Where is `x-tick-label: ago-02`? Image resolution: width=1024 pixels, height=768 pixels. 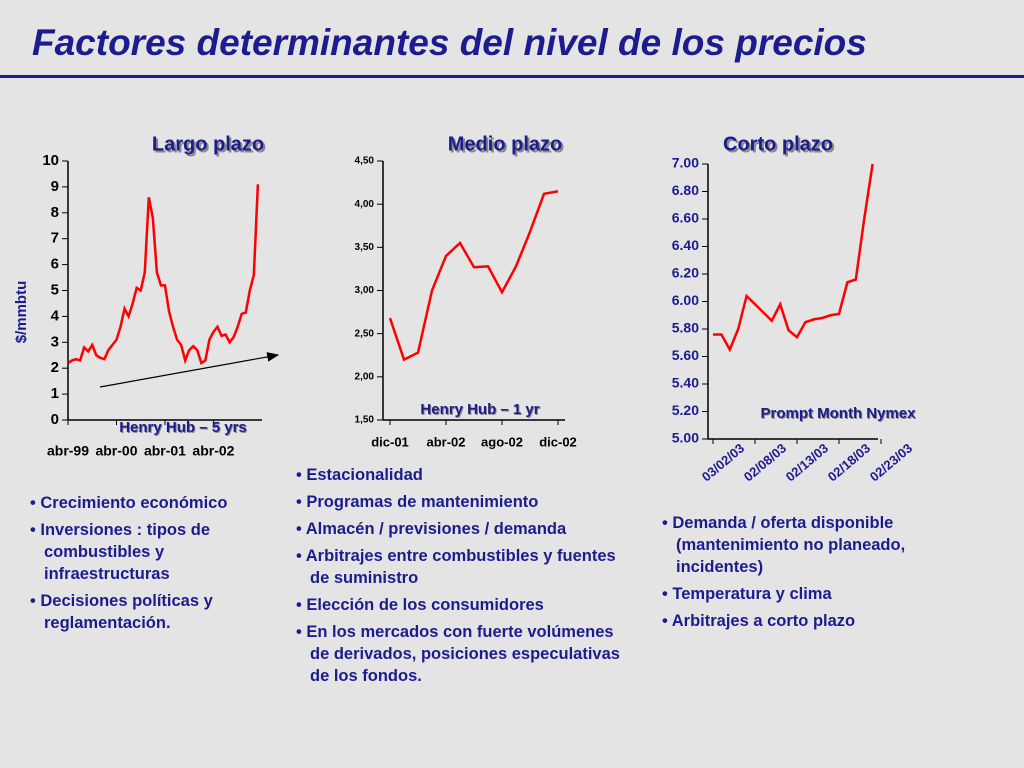 x-tick-label: ago-02 is located at coordinates (502, 441).